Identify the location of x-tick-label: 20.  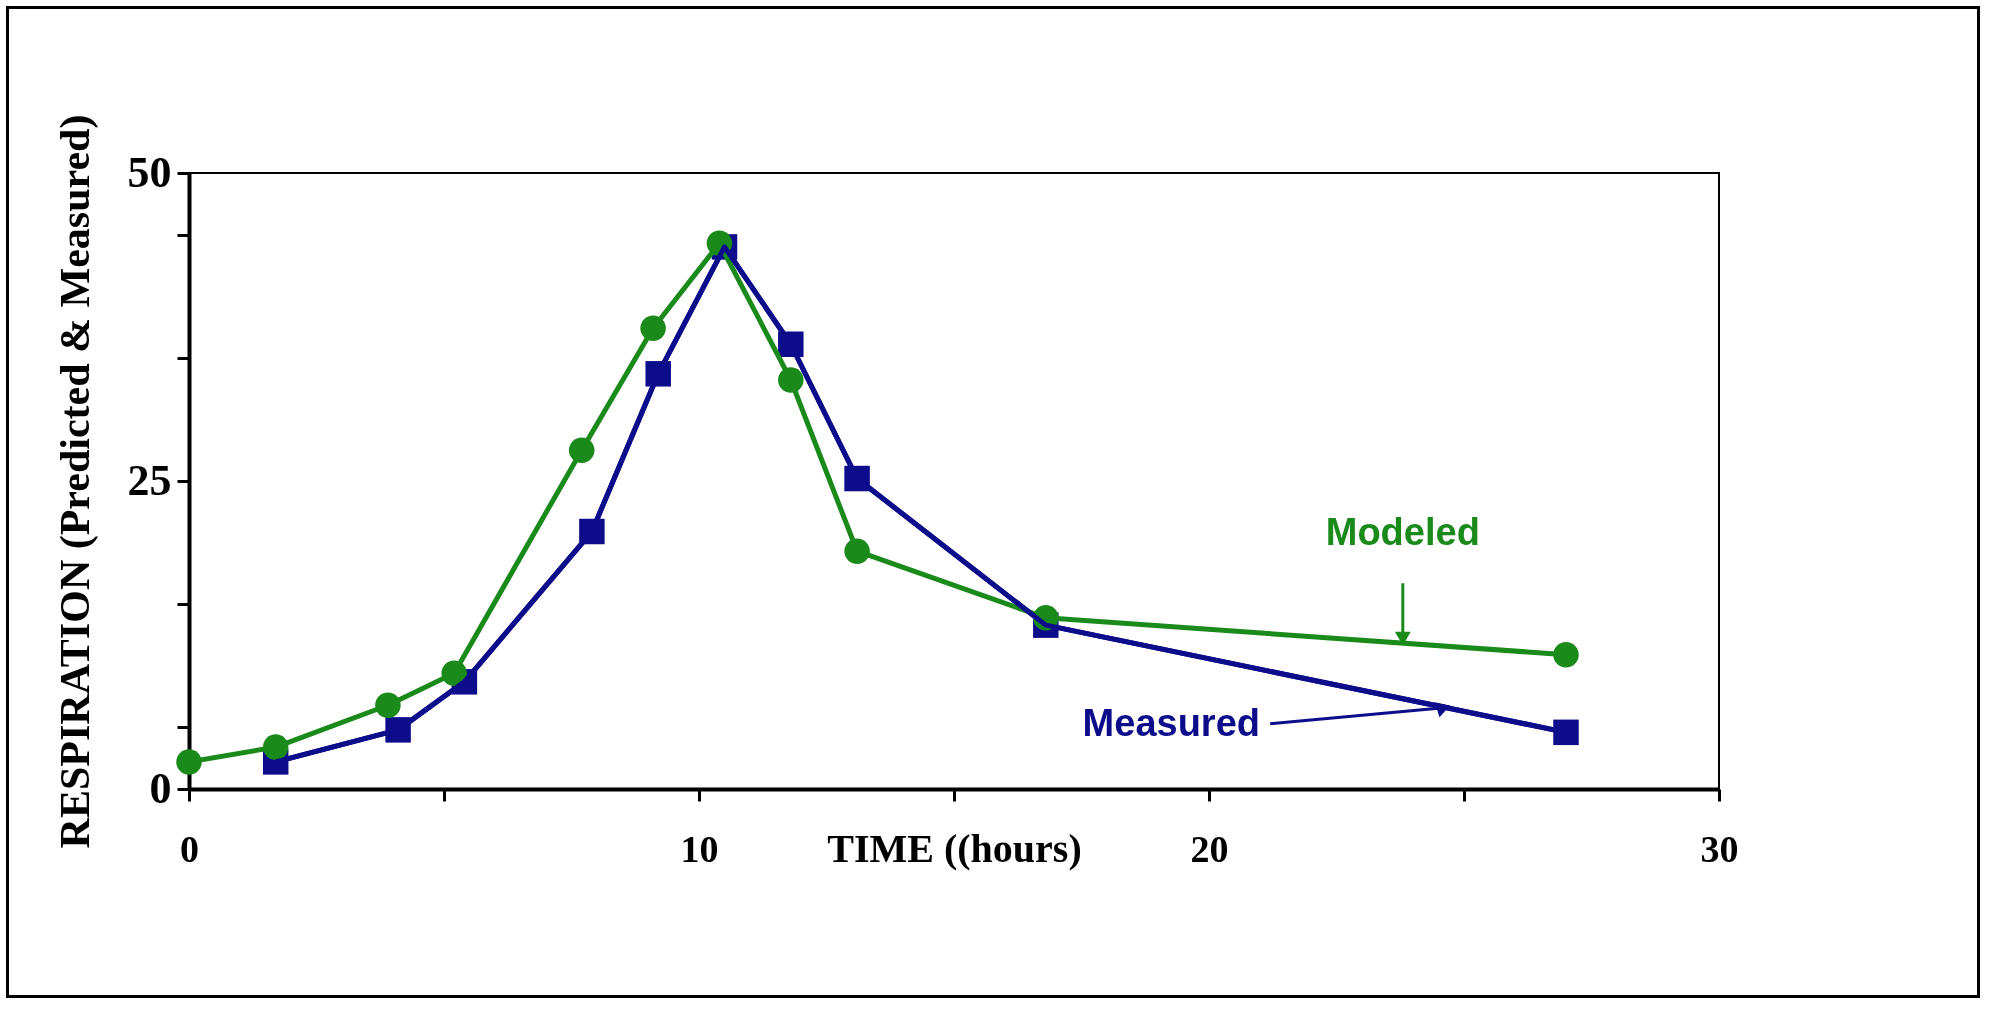
(1209, 848).